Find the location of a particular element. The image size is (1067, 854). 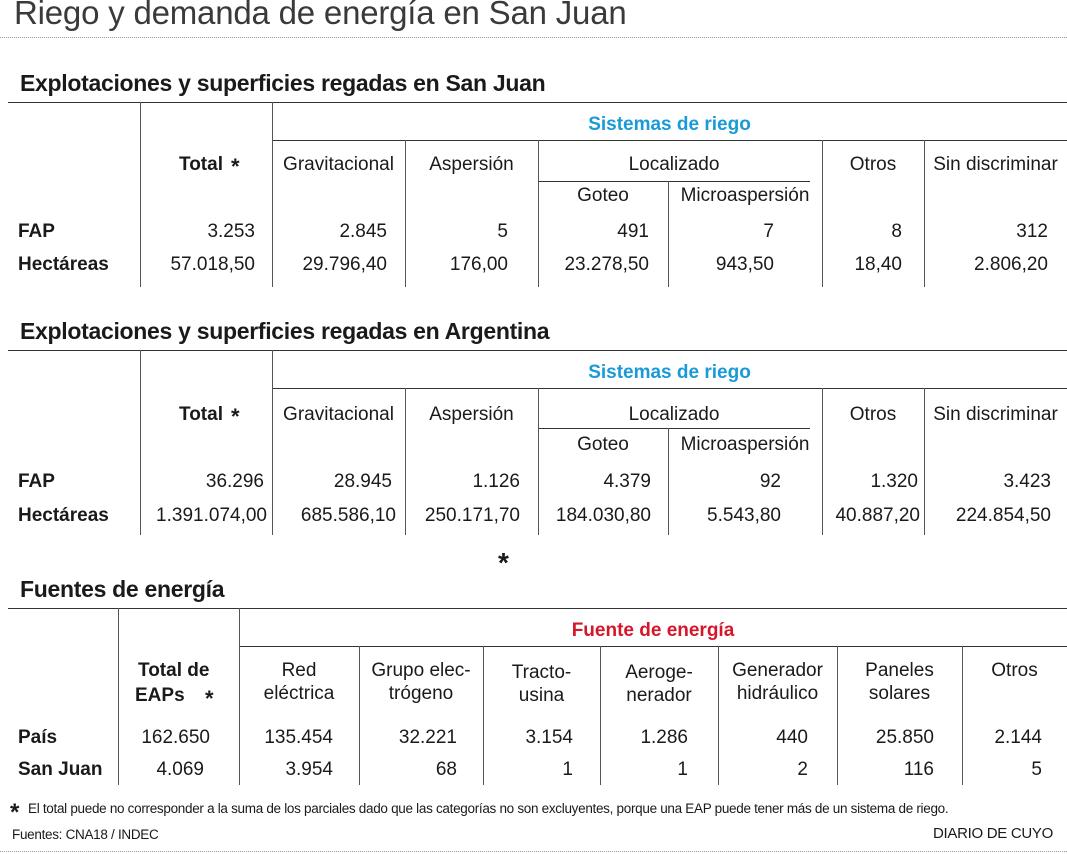

table3-header-red-line2: eléctrica is located at coordinates (299, 693).